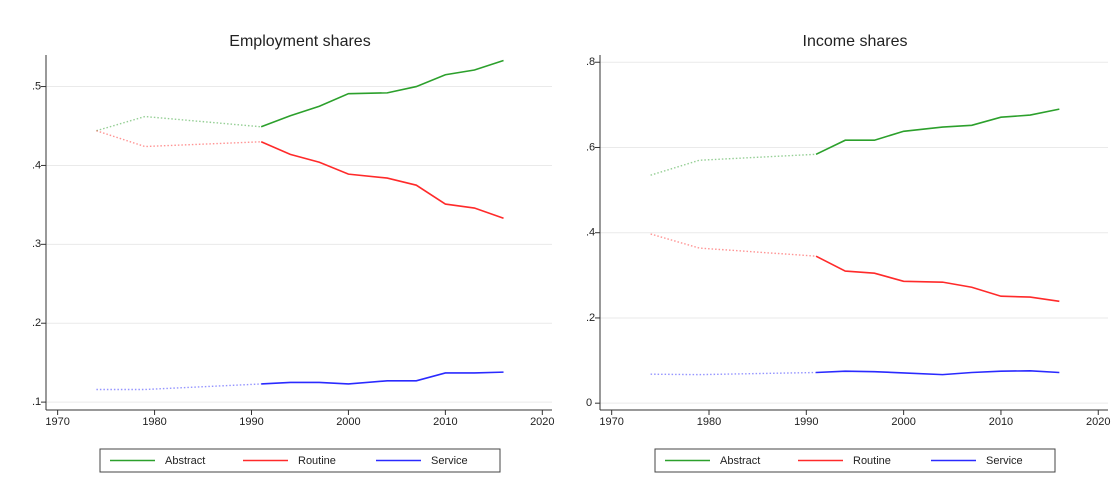 This screenshot has height=479, width=1118. I want to click on y-tick-label: 0, so click(589, 403).